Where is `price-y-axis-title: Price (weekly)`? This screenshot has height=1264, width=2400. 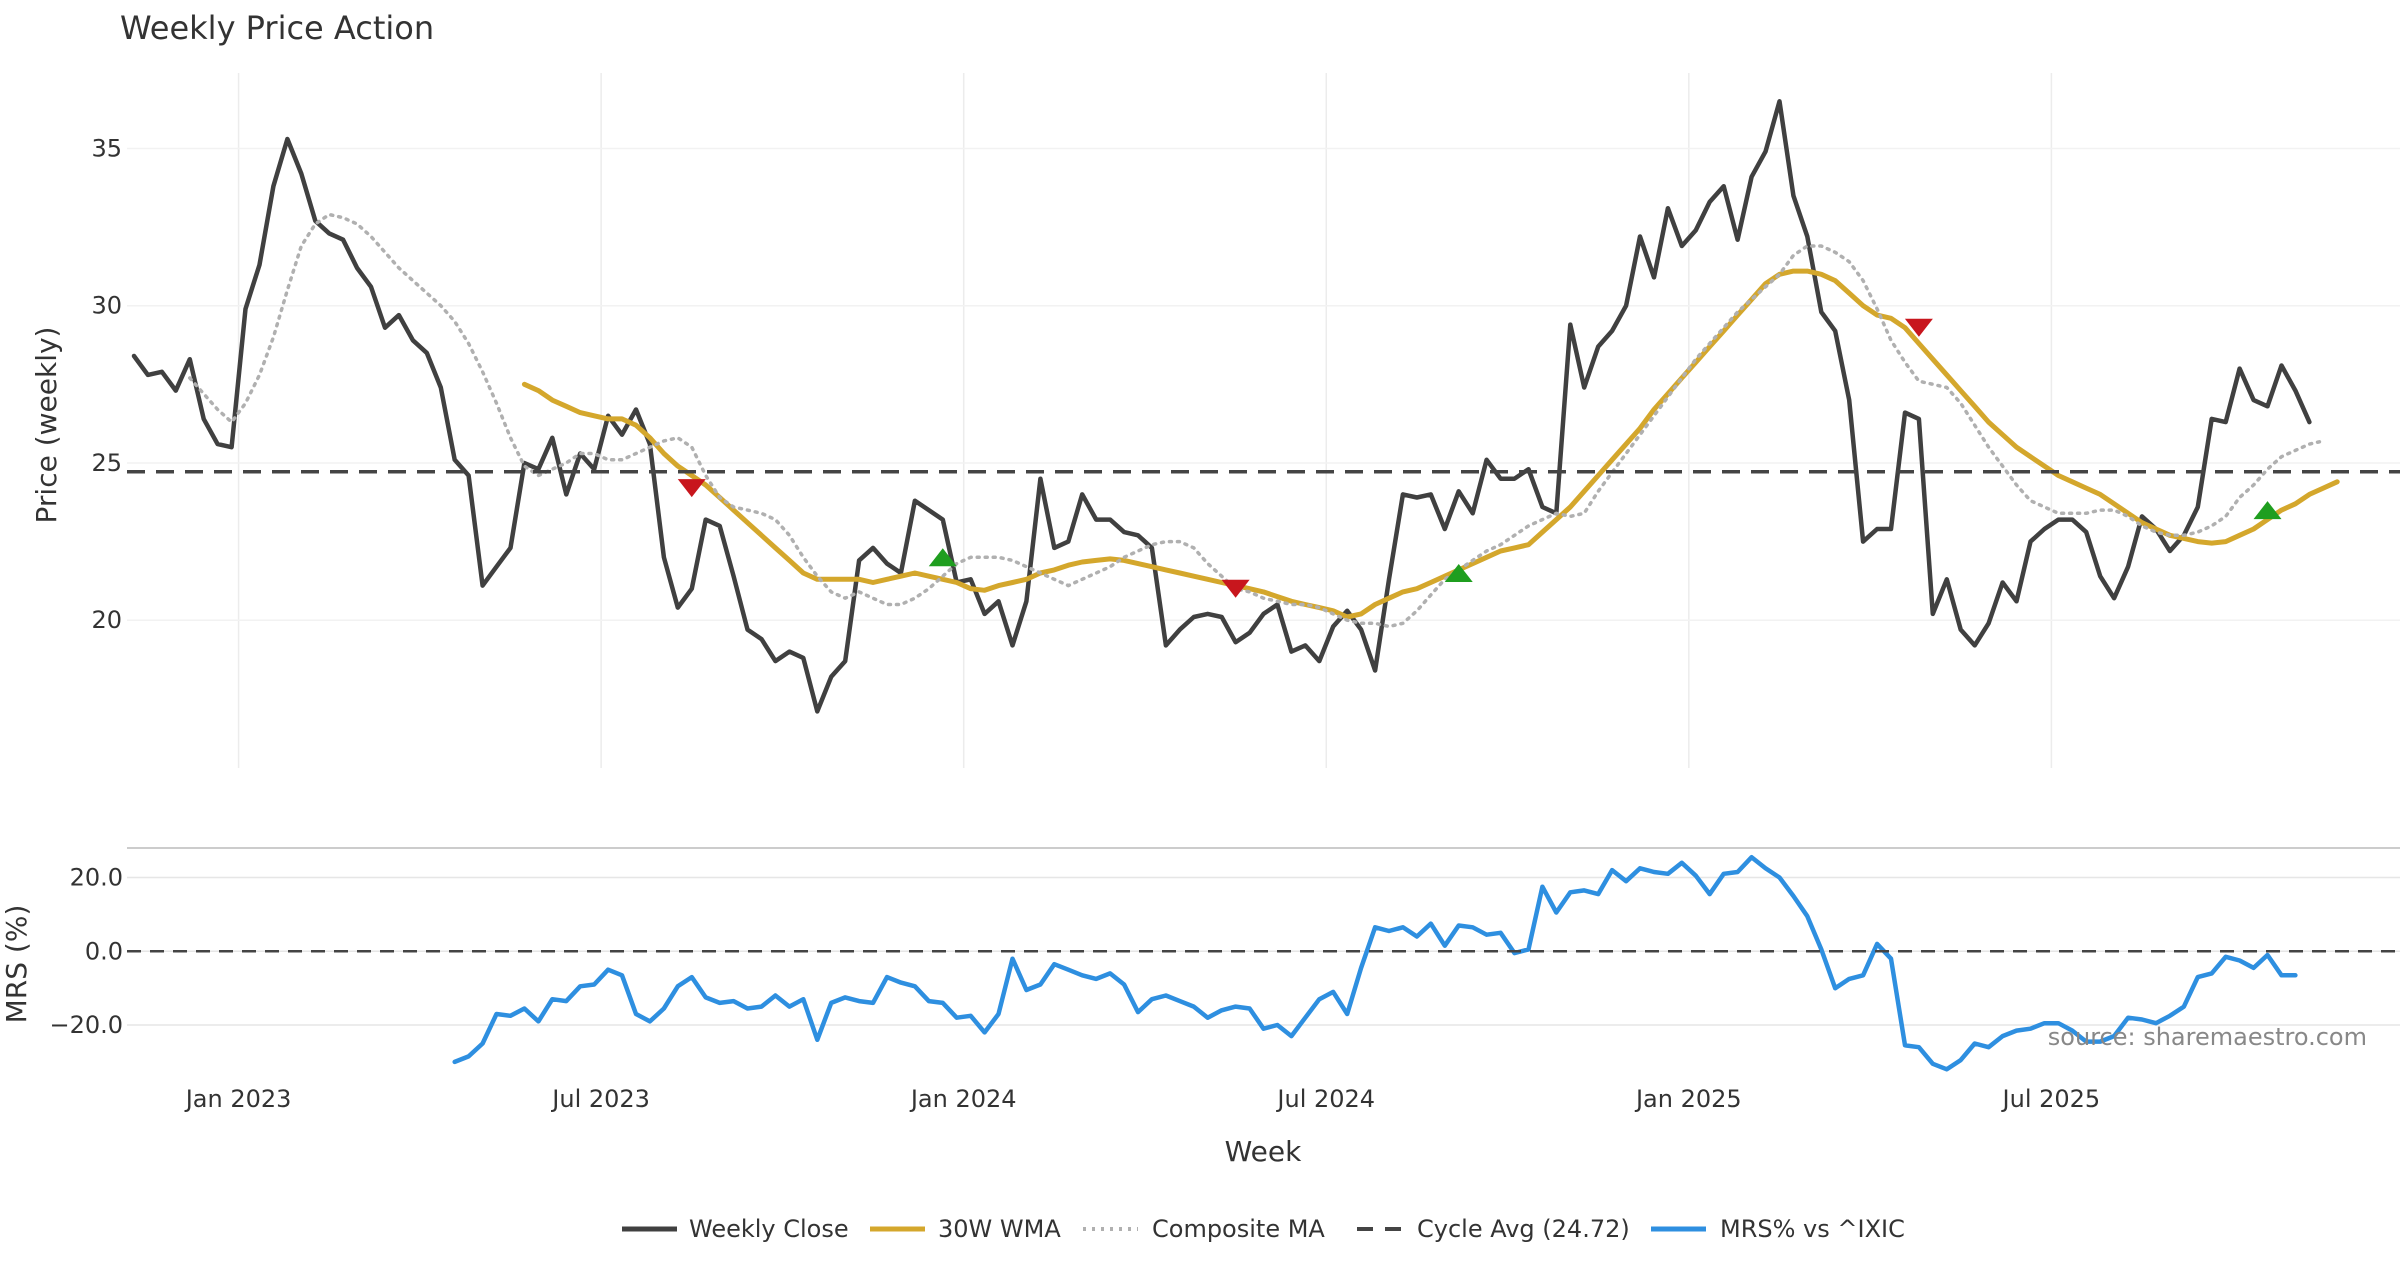 price-y-axis-title: Price (weekly) is located at coordinates (46, 425).